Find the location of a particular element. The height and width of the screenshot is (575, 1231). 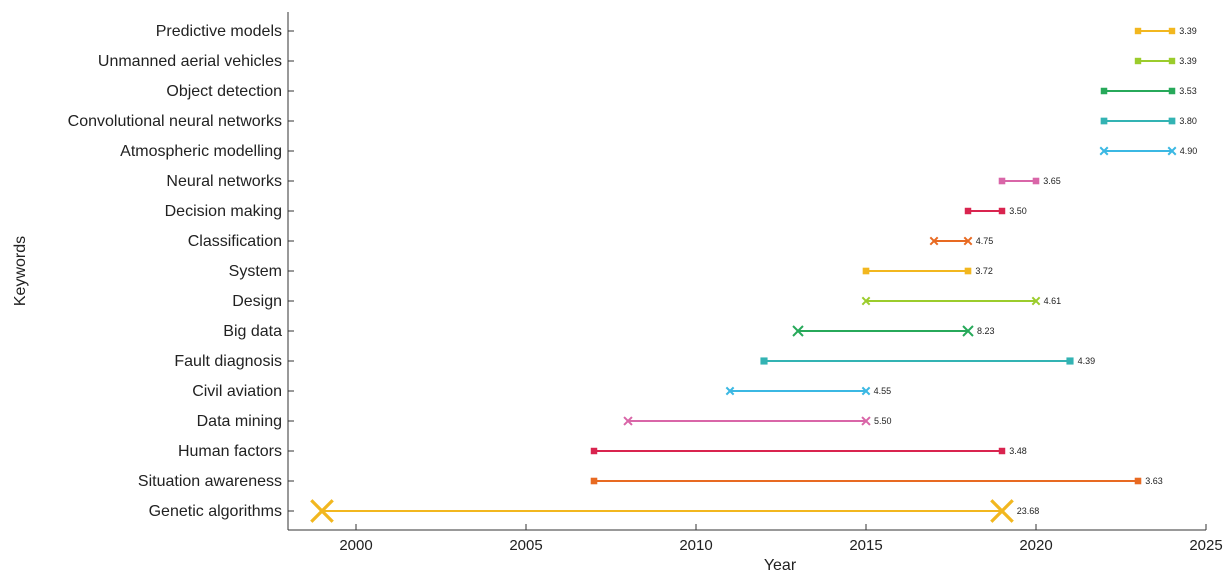

burst-row: 3.50 is located at coordinates (995, 211).